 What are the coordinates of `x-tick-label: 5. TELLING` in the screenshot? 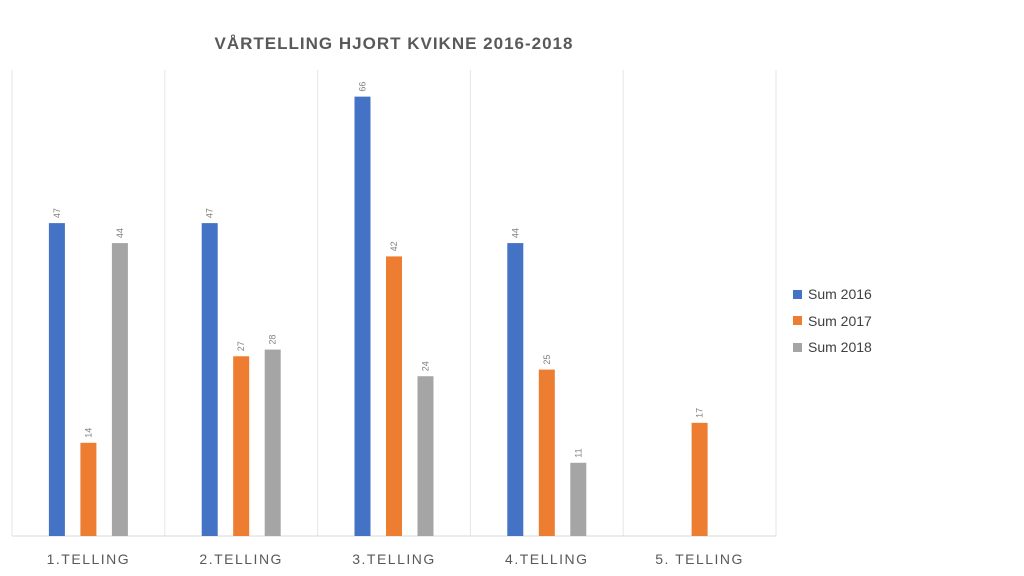 It's located at (699, 559).